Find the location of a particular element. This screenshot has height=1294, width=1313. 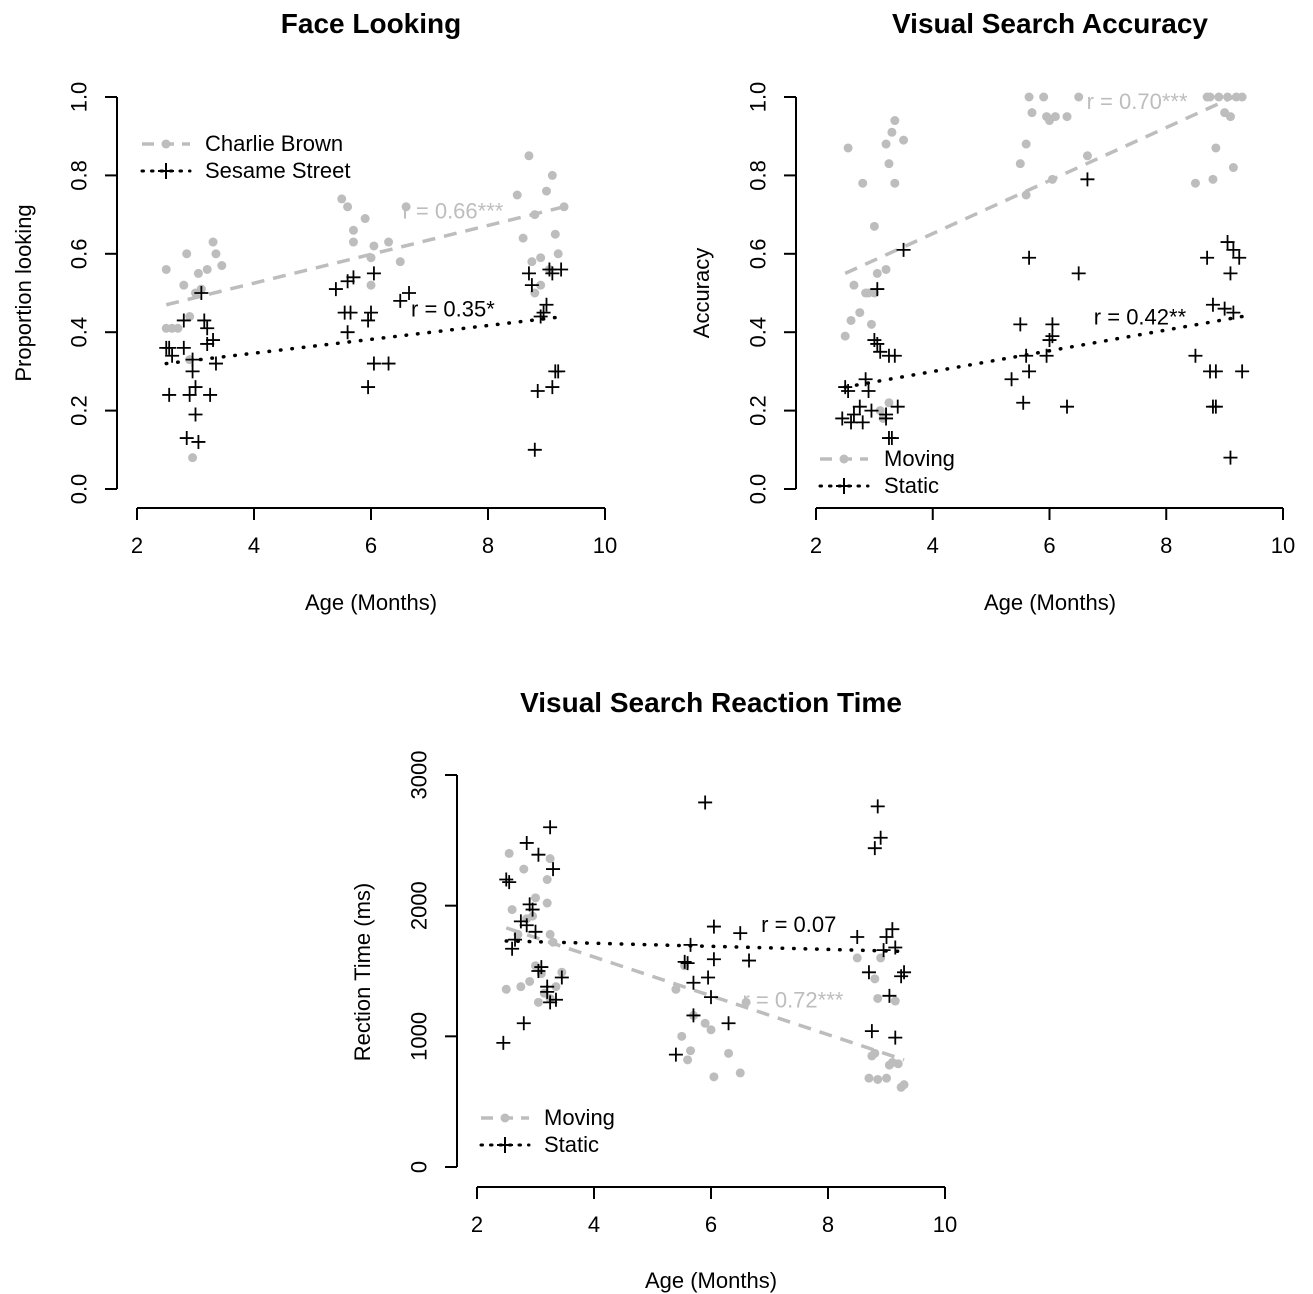

x-tick-label: 2 is located at coordinates (816, 545).